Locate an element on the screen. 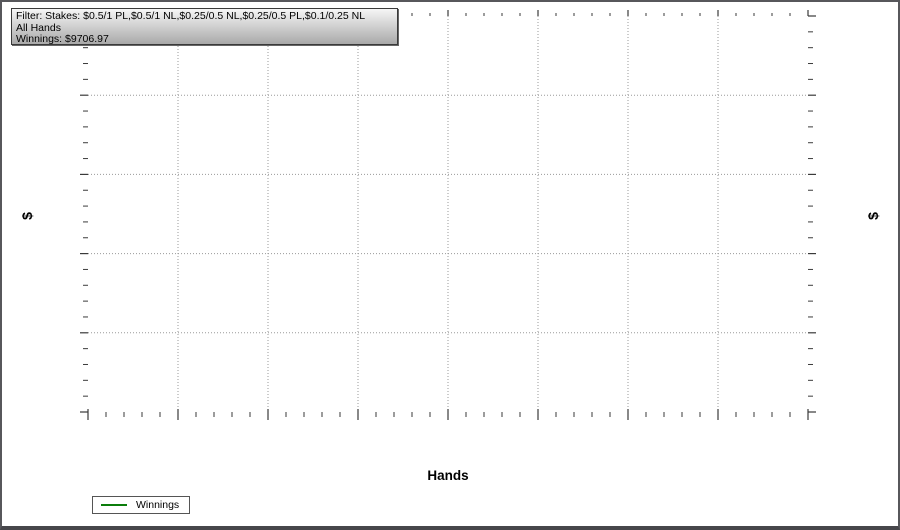  legend-line-sample-icon is located at coordinates (114, 505).